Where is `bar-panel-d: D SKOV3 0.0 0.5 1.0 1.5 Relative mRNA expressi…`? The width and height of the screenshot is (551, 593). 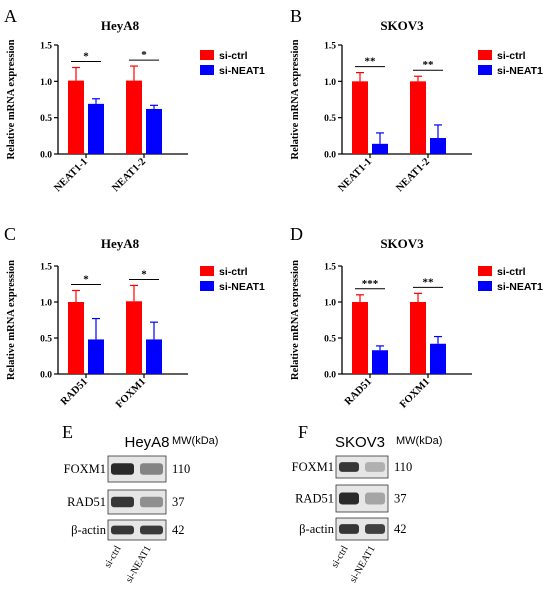
bar-panel-d: D SKOV3 0.0 0.5 1.0 1.5 Relative mRNA expressi… is located at coordinates (416, 317).